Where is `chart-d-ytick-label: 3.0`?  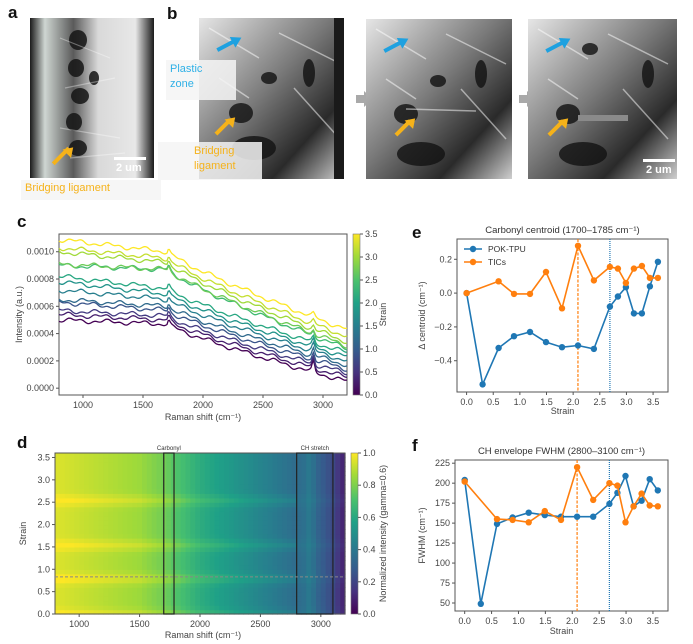 chart-d-ytick-label: 3.0 is located at coordinates (43, 480).